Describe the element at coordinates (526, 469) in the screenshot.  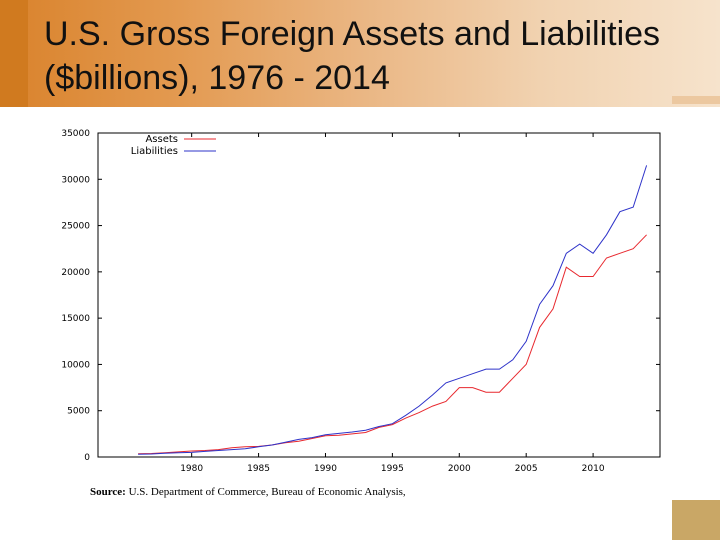
I see `x-tick-label: 2005` at that location.